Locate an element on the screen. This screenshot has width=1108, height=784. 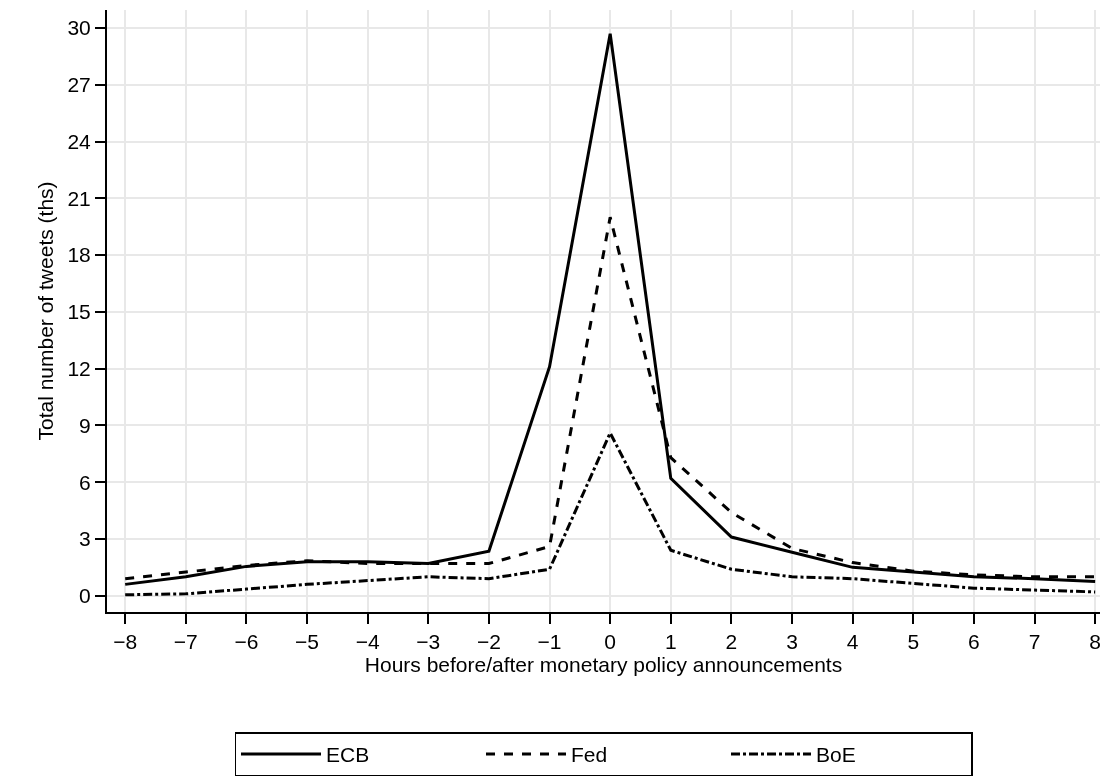
y-tick-label: 21 is located at coordinates (79, 198).